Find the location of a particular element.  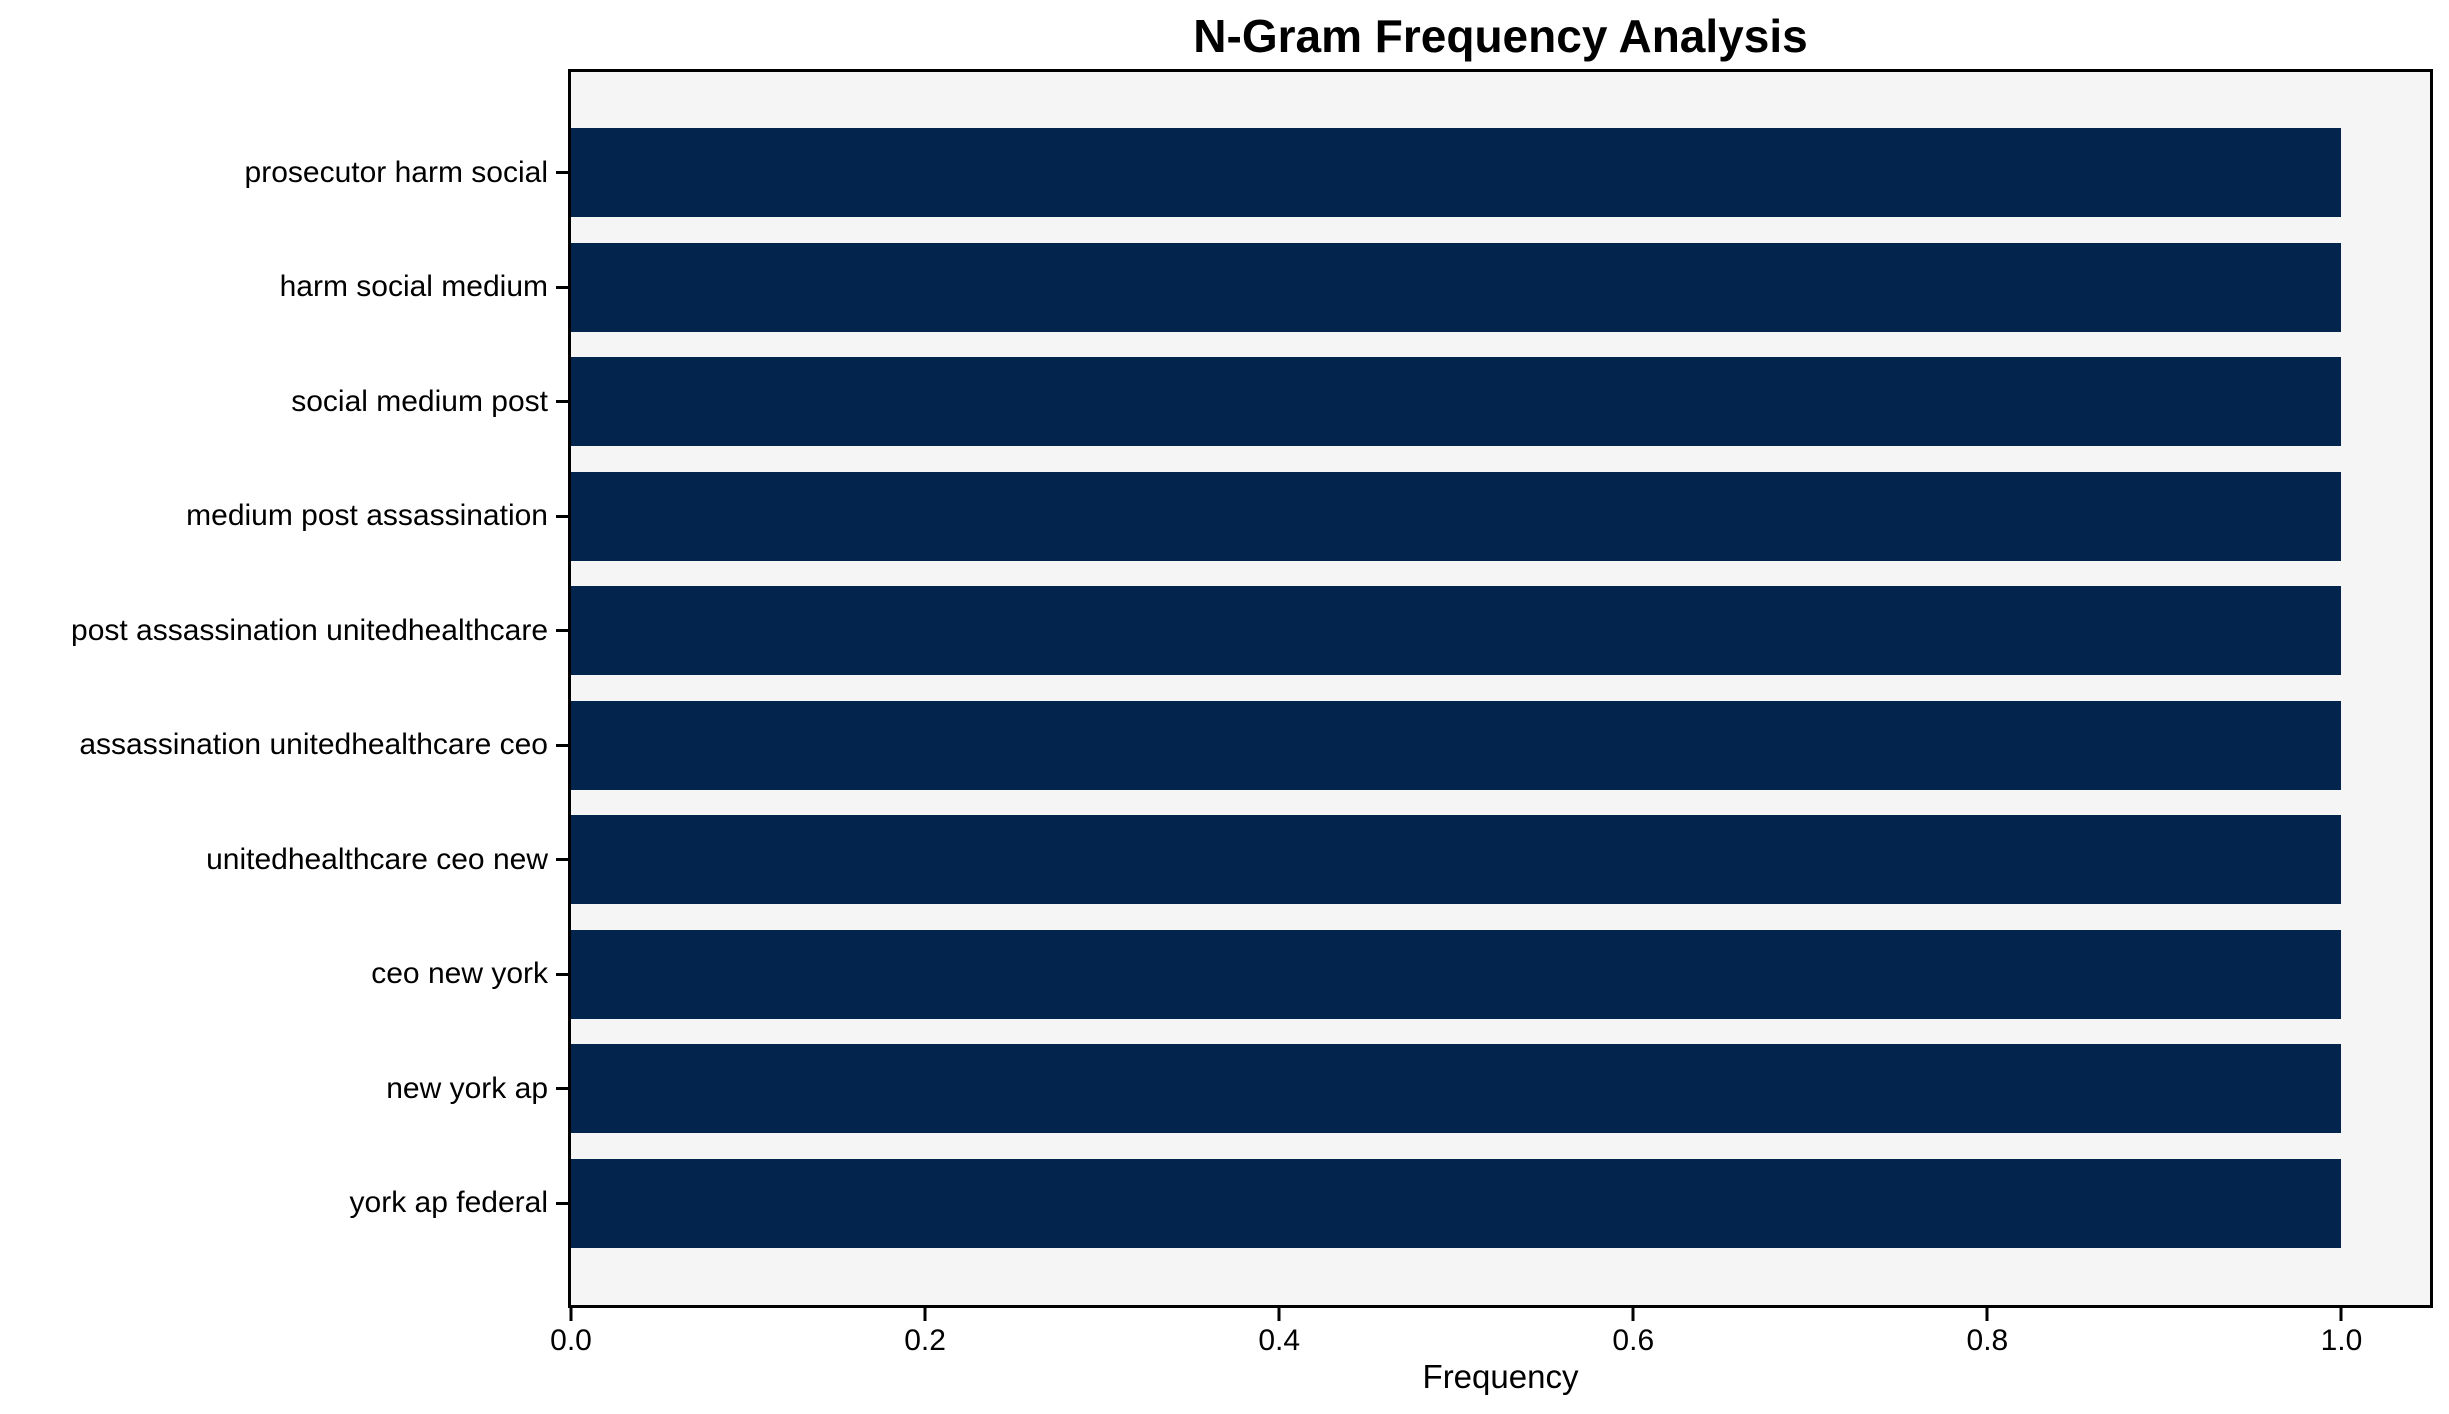

y-tick-row: unitedhealthcare ceo new is located at coordinates (284, 859).